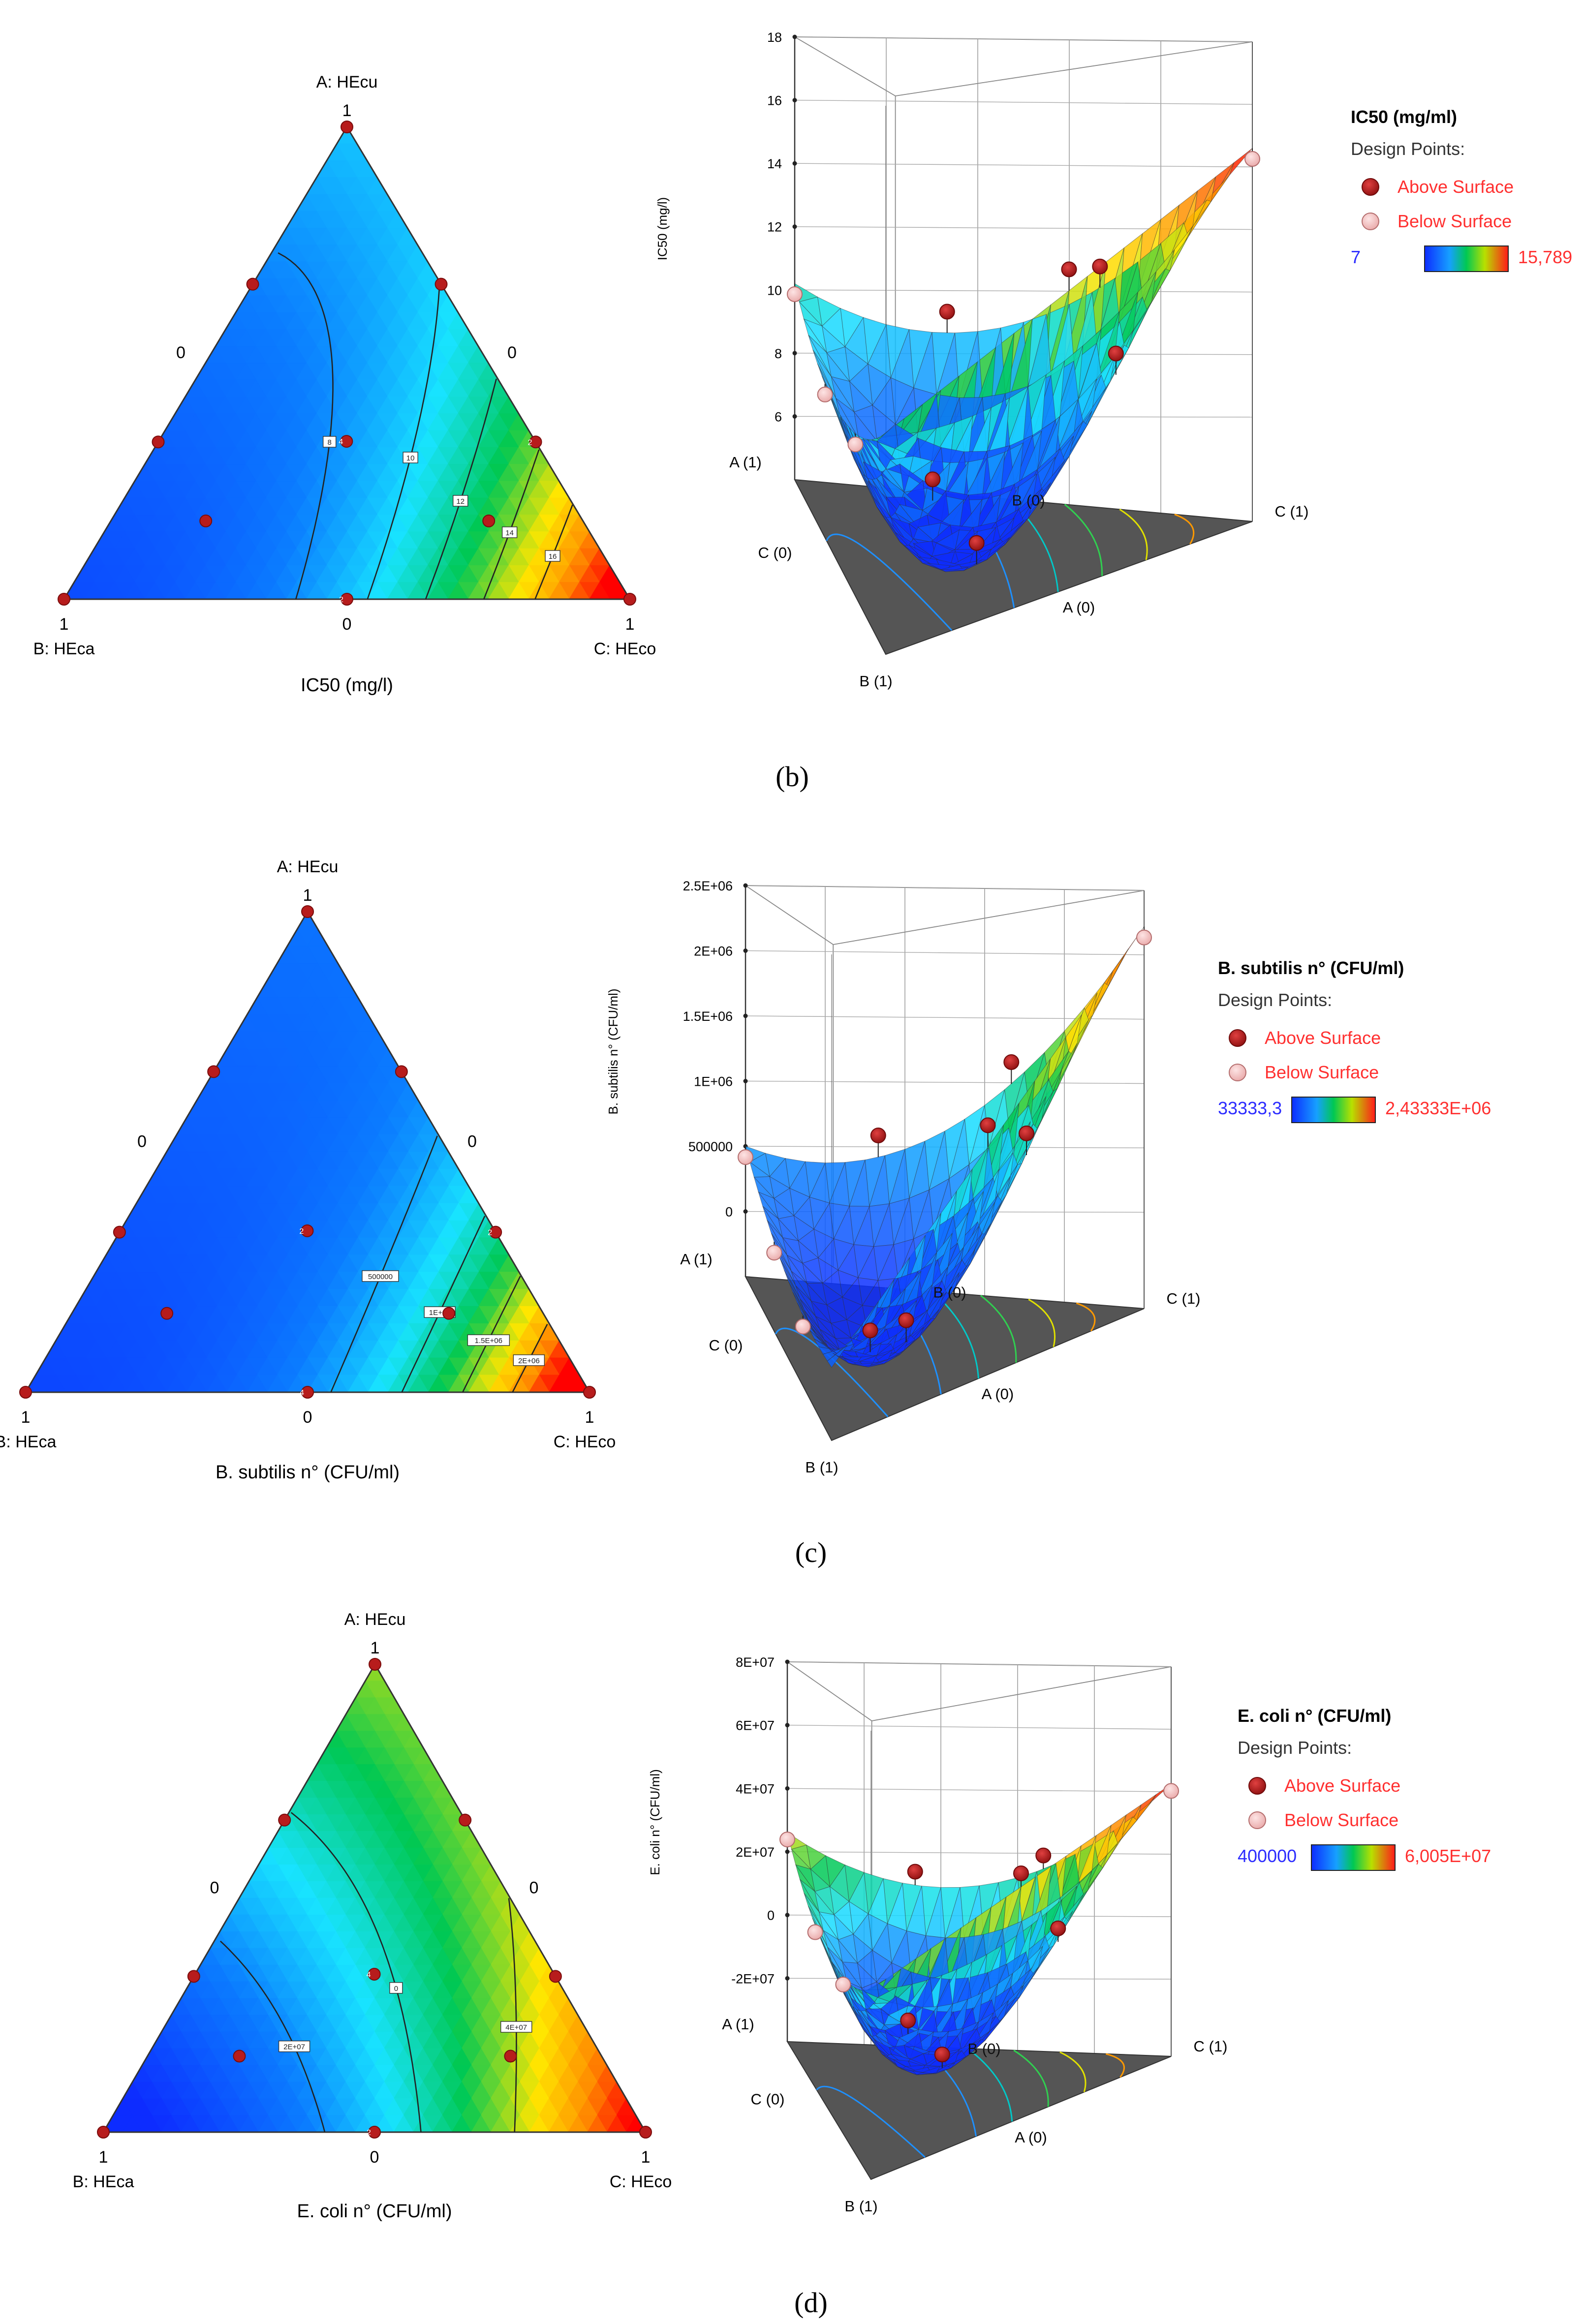  Describe the element at coordinates (1404, 117) in the screenshot. I see `legend-title: IC50 (mg/ml)` at that location.